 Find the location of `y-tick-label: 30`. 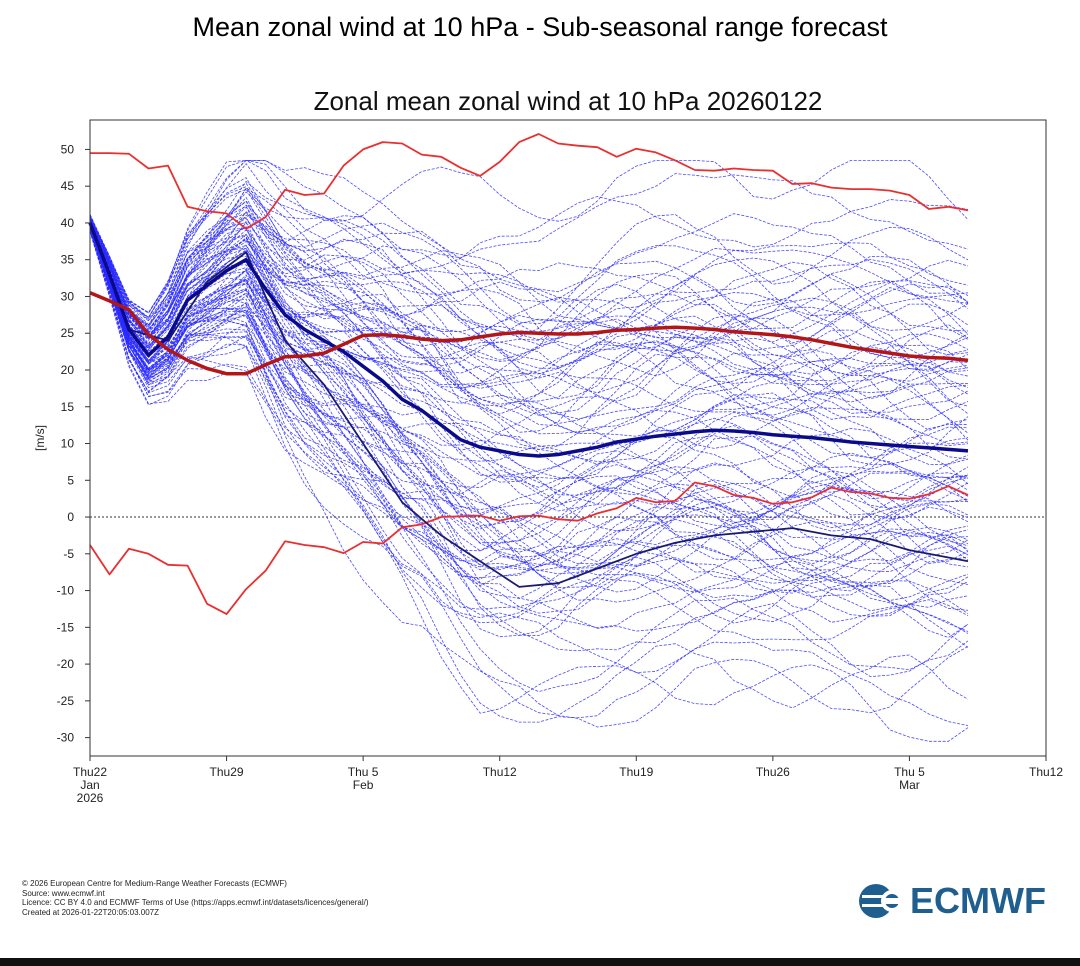

y-tick-label: 30 is located at coordinates (68, 296).